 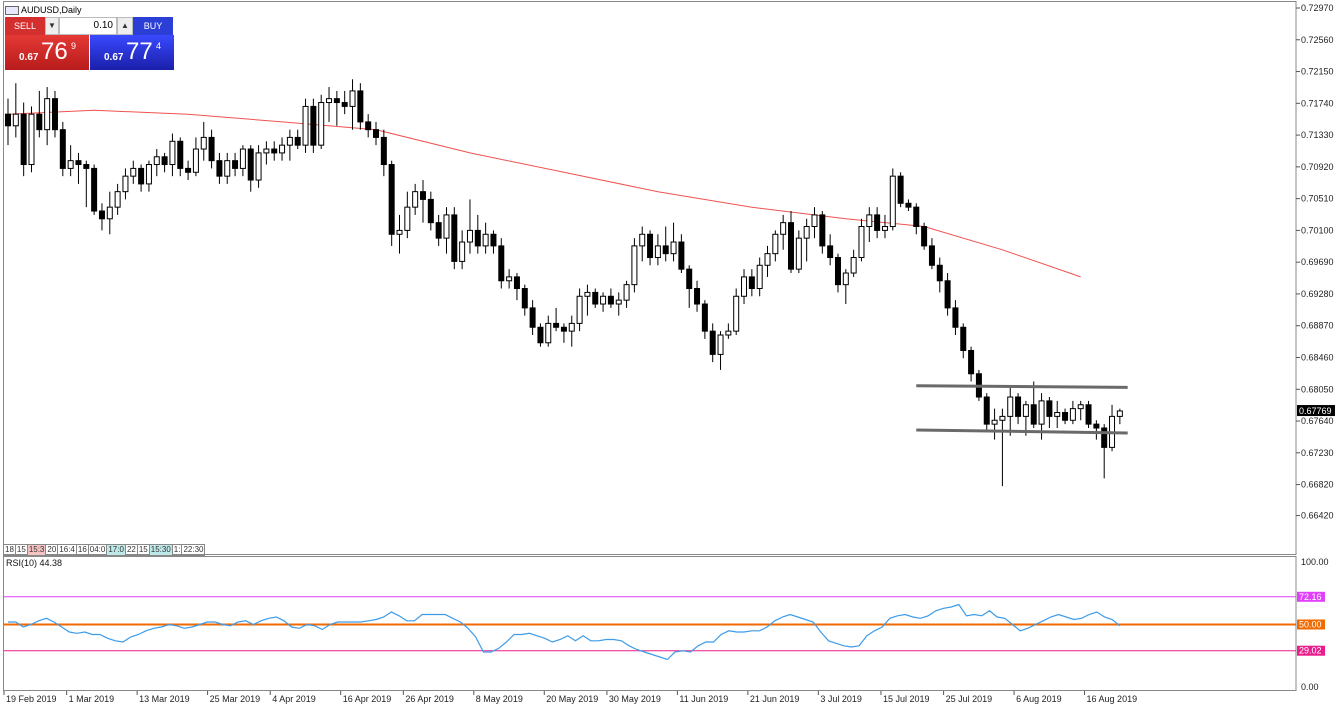 I want to click on rsi-level-oversold-box, so click(x=1311, y=650).